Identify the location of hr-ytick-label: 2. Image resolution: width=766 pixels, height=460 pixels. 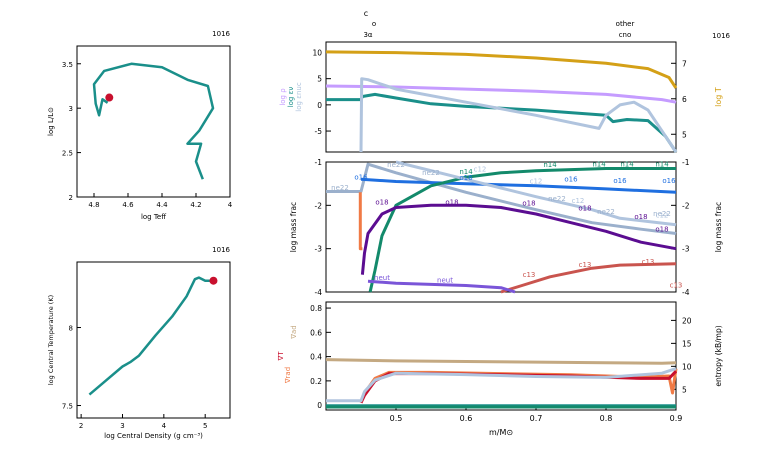
(71, 198).